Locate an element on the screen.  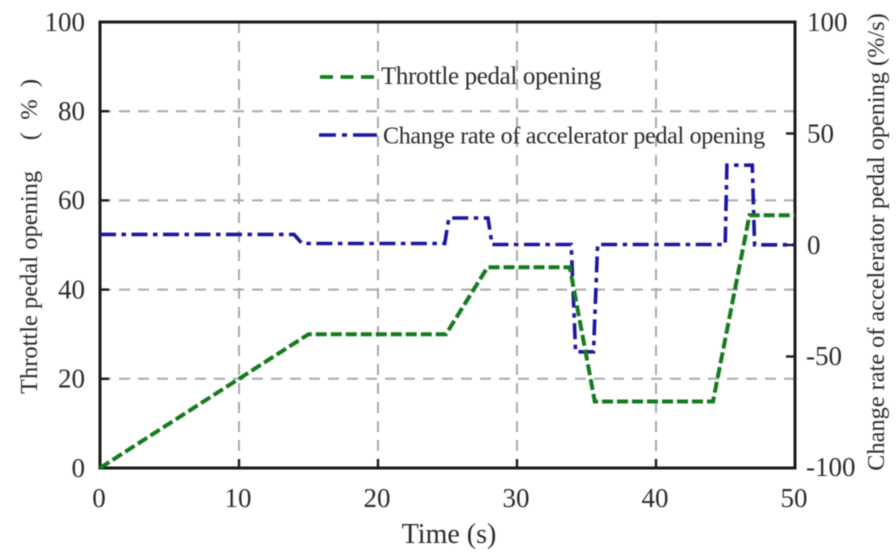
svg-text:Throttle pedal opening (: Throttle pedal opening ( % ) is located at coordinates (29, 236).